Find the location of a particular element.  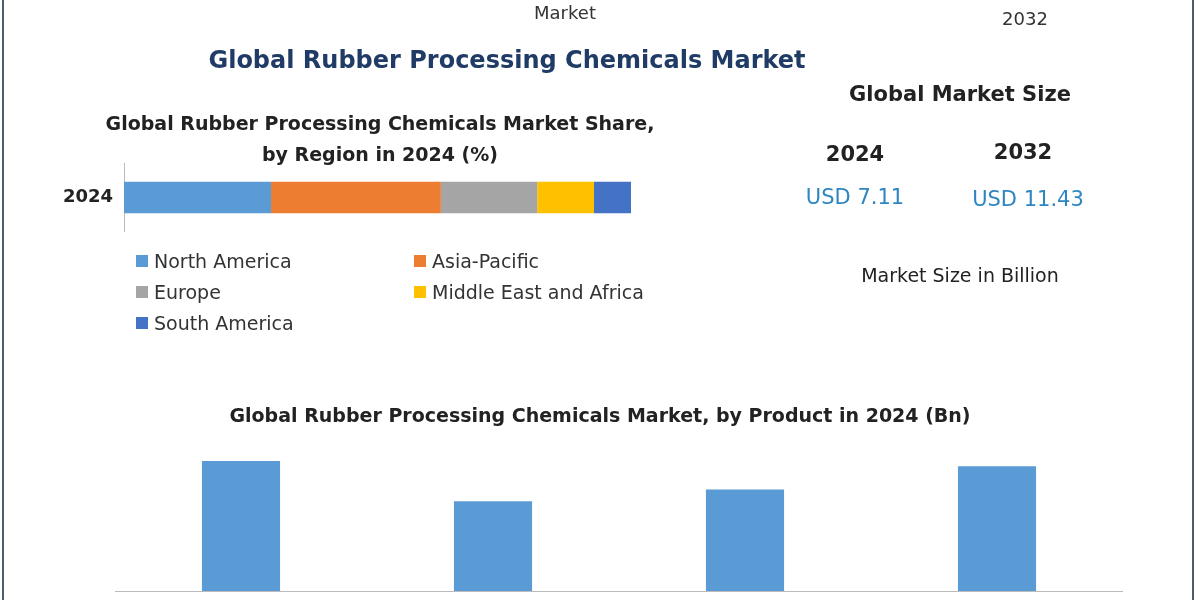

legend-label: Europe is located at coordinates (187, 292).